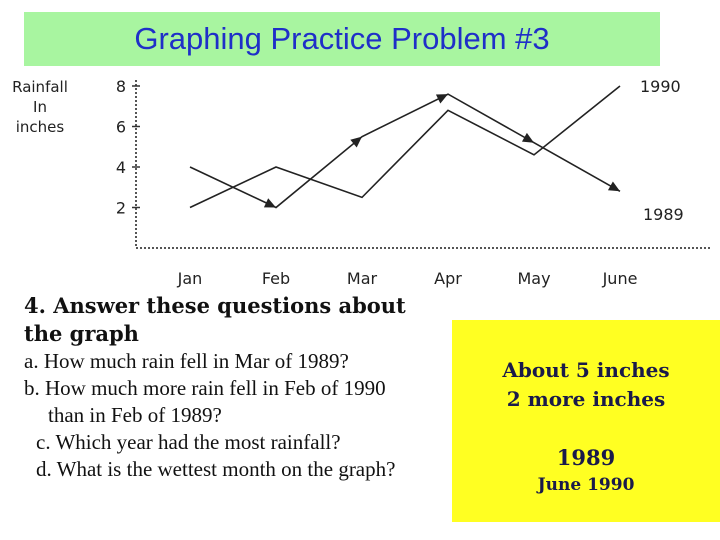  What do you see at coordinates (40, 127) in the screenshot?
I see `y-axis-label-line: inches` at bounding box center [40, 127].